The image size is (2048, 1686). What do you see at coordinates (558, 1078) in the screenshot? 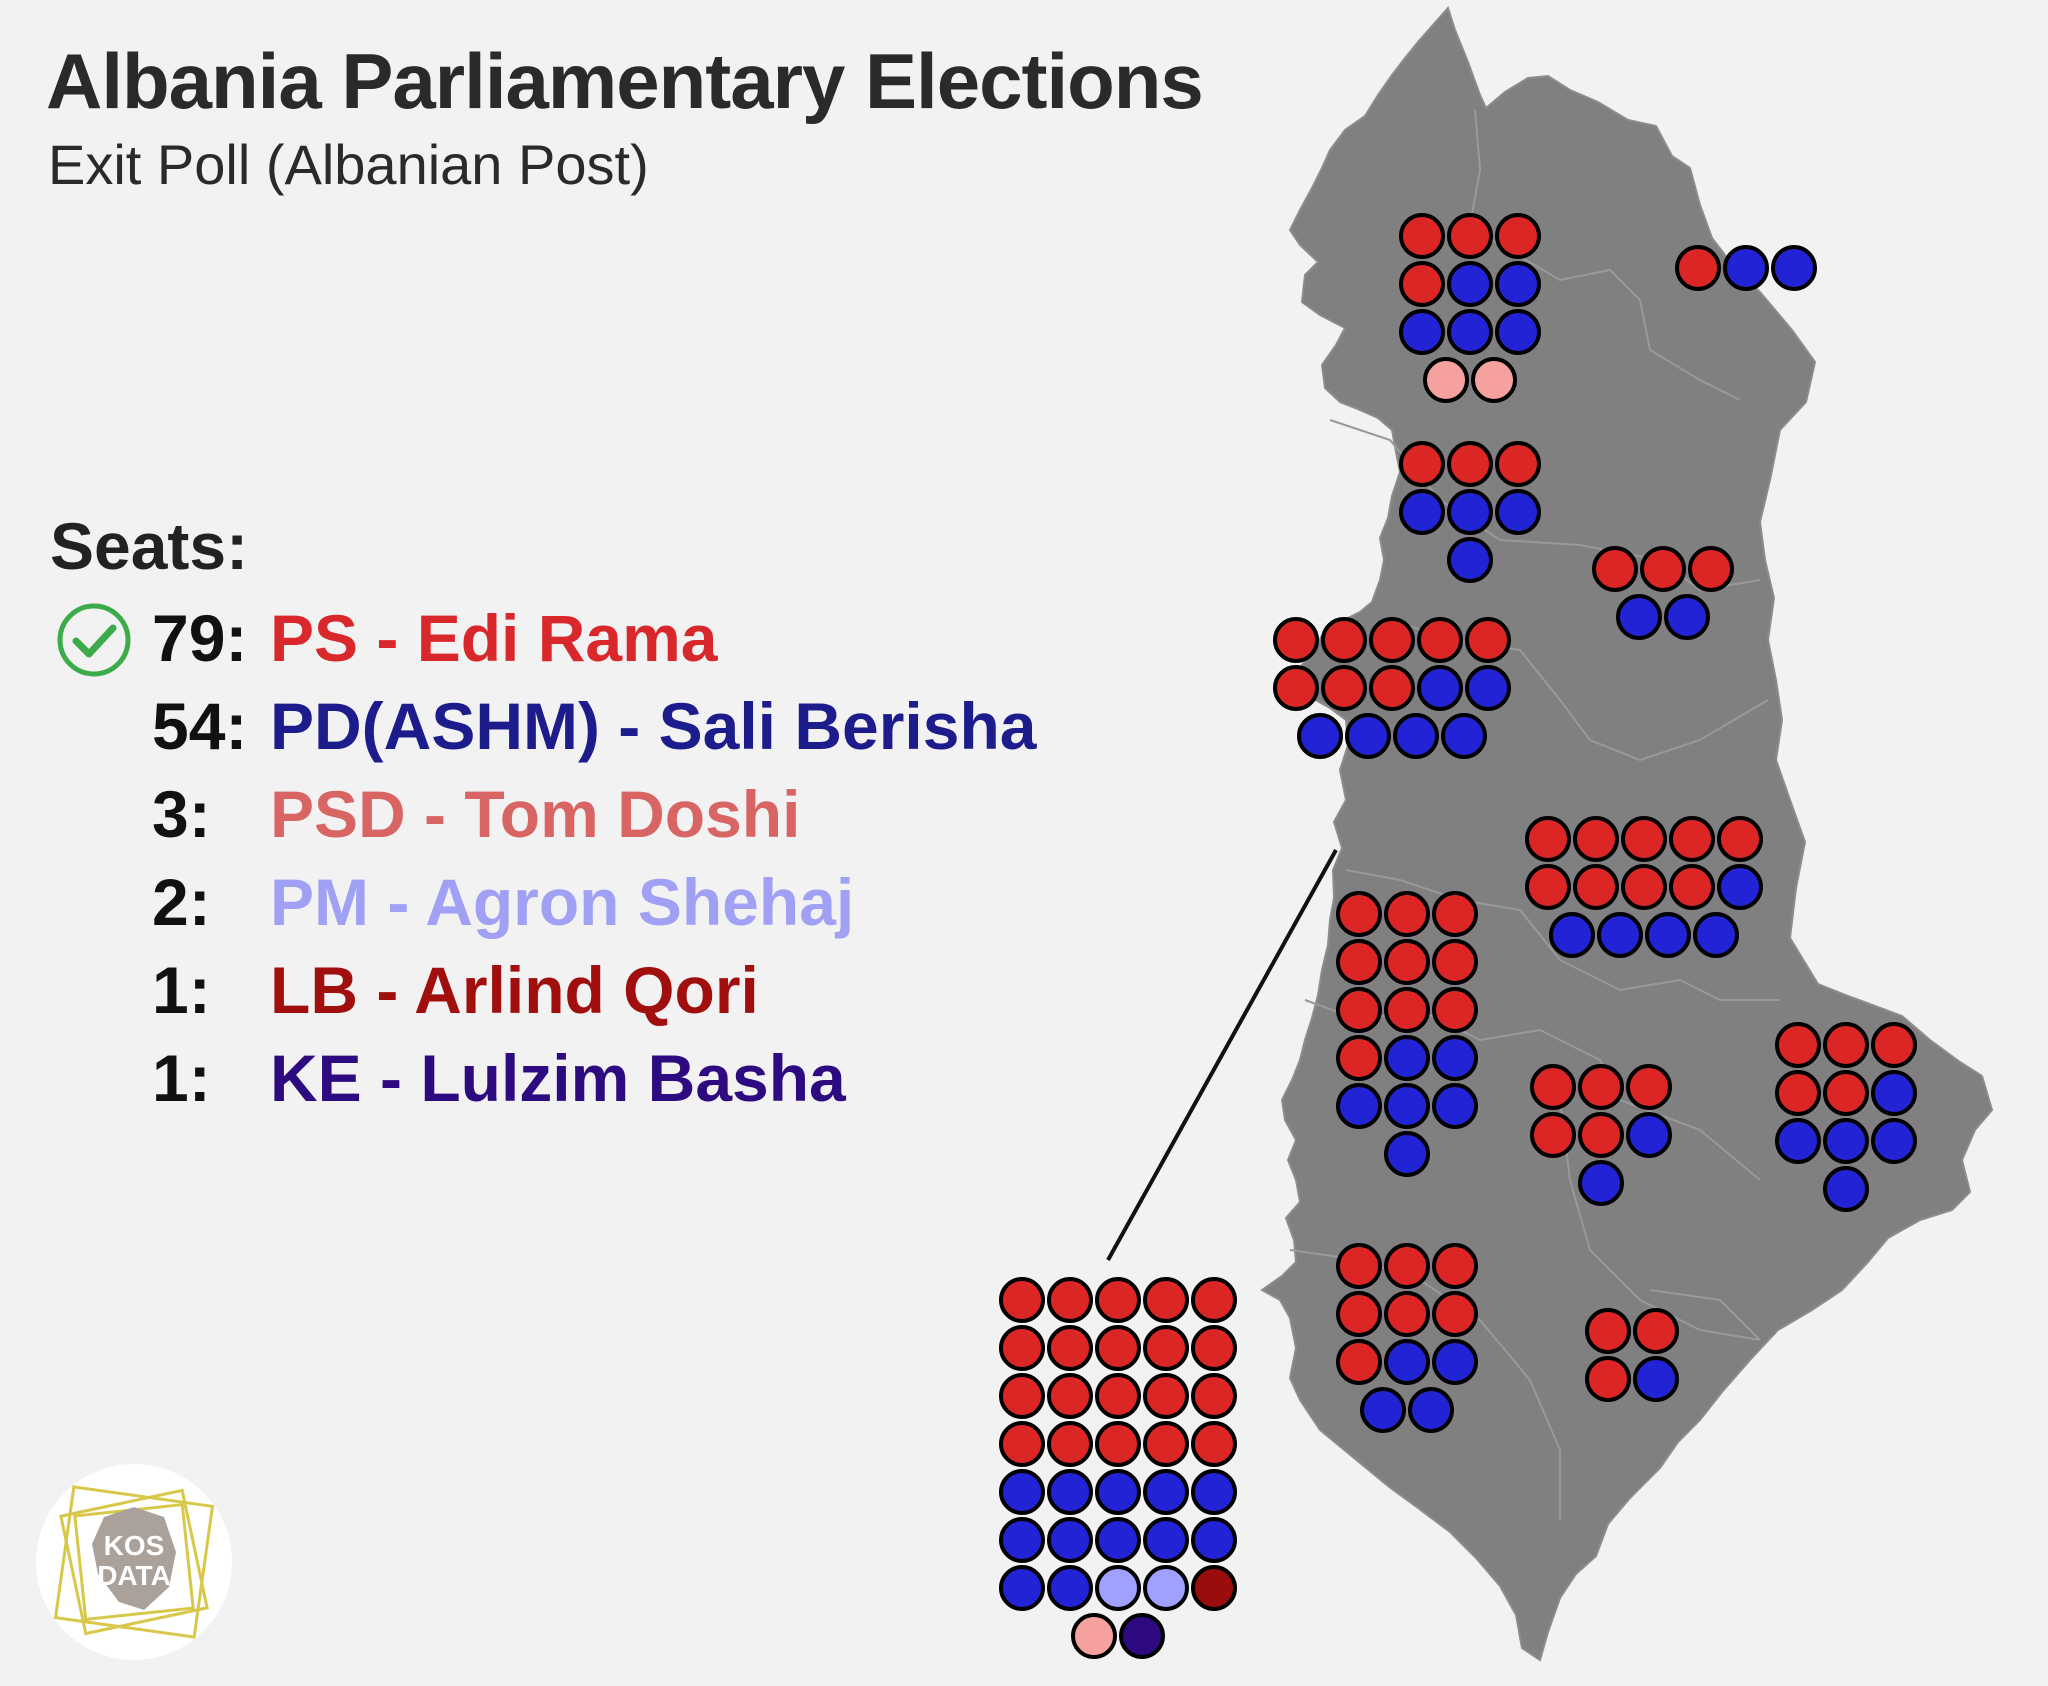
I see `party-label: KE - Lulzim Basha` at bounding box center [558, 1078].